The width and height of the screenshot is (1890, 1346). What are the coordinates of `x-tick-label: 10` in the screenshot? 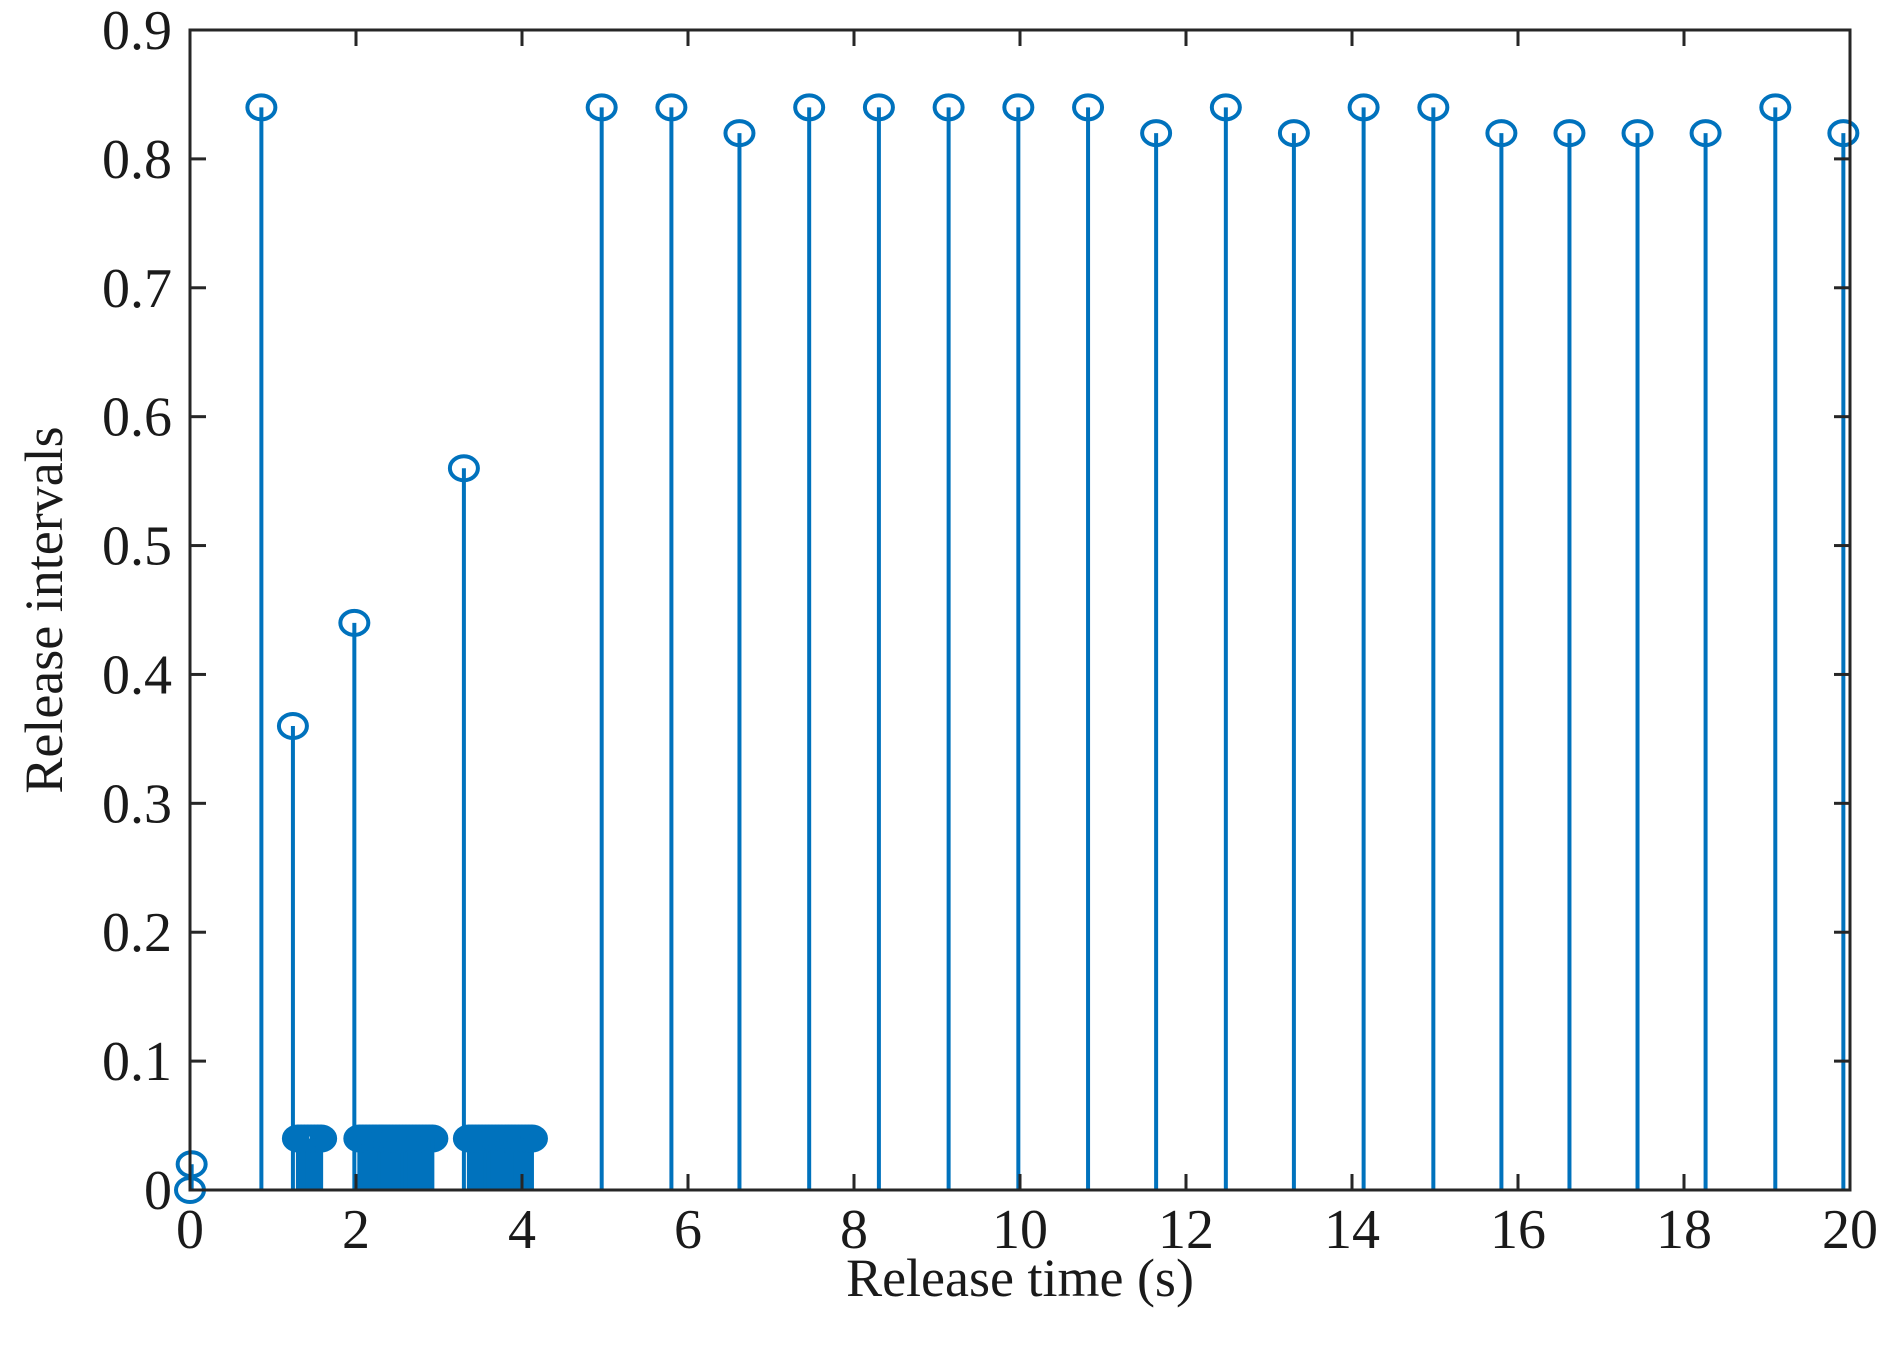 It's located at (1020, 1230).